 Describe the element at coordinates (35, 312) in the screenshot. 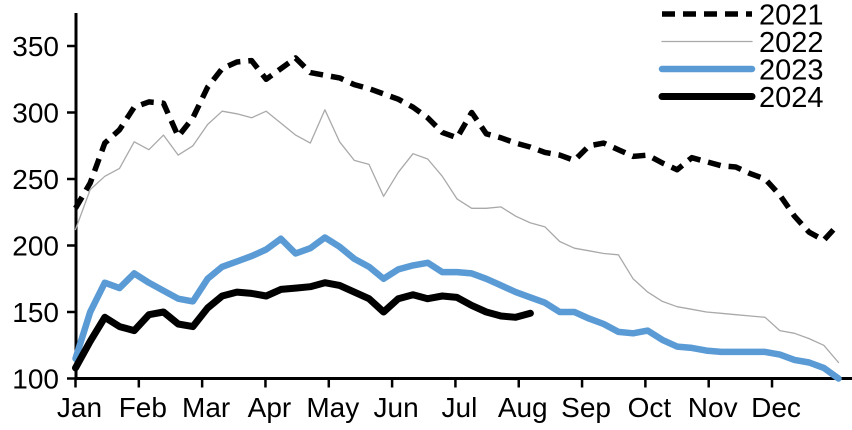

I see `y-tick-label: 150` at that location.